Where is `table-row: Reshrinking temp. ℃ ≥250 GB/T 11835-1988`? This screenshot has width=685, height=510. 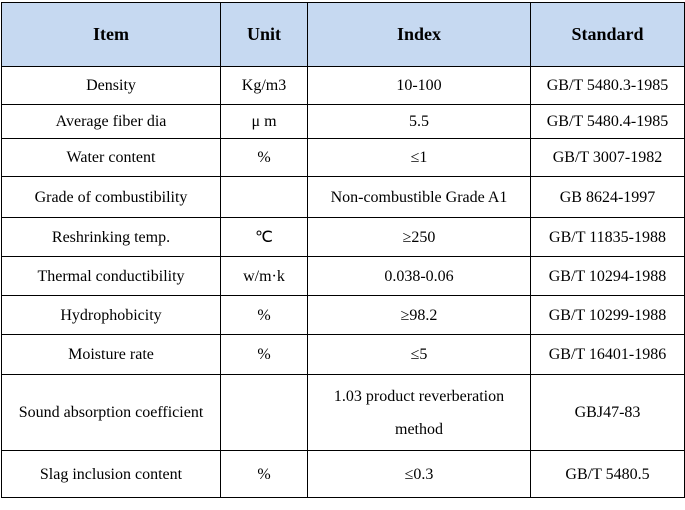 table-row: Reshrinking temp. ℃ ≥250 GB/T 11835-1988 is located at coordinates (343, 237).